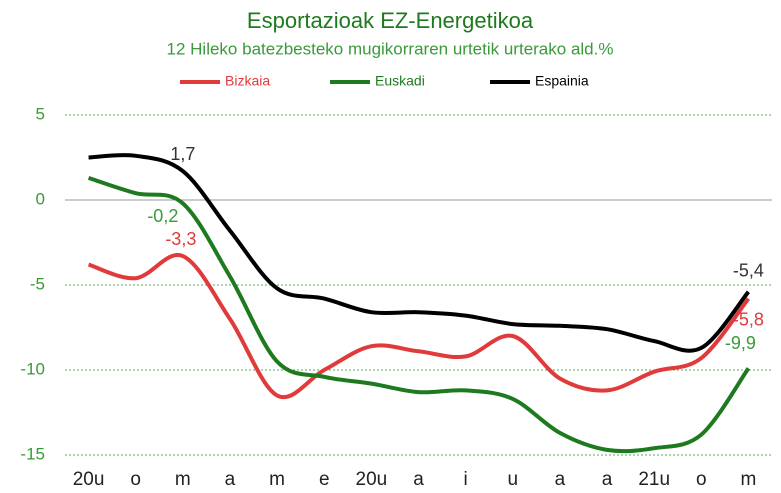  I want to click on y-tick-label: 5, so click(40, 113).